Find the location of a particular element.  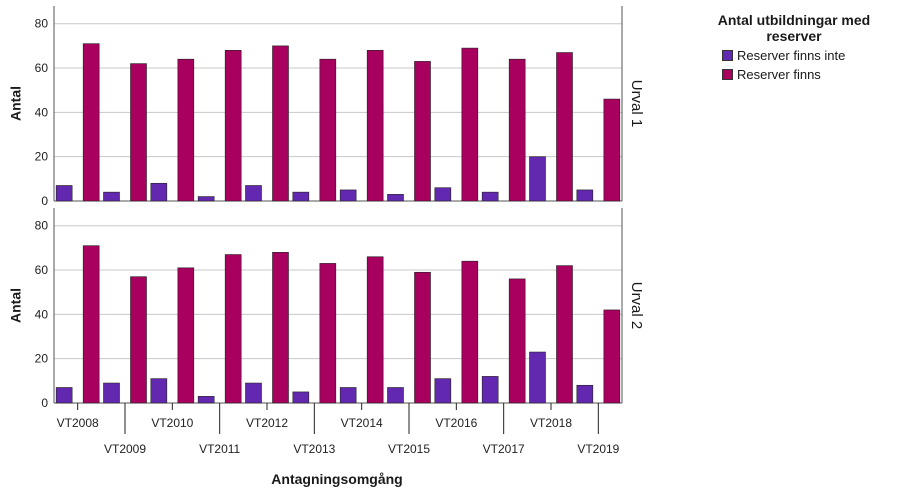

x-tick-label: VT2012 is located at coordinates (267, 423).